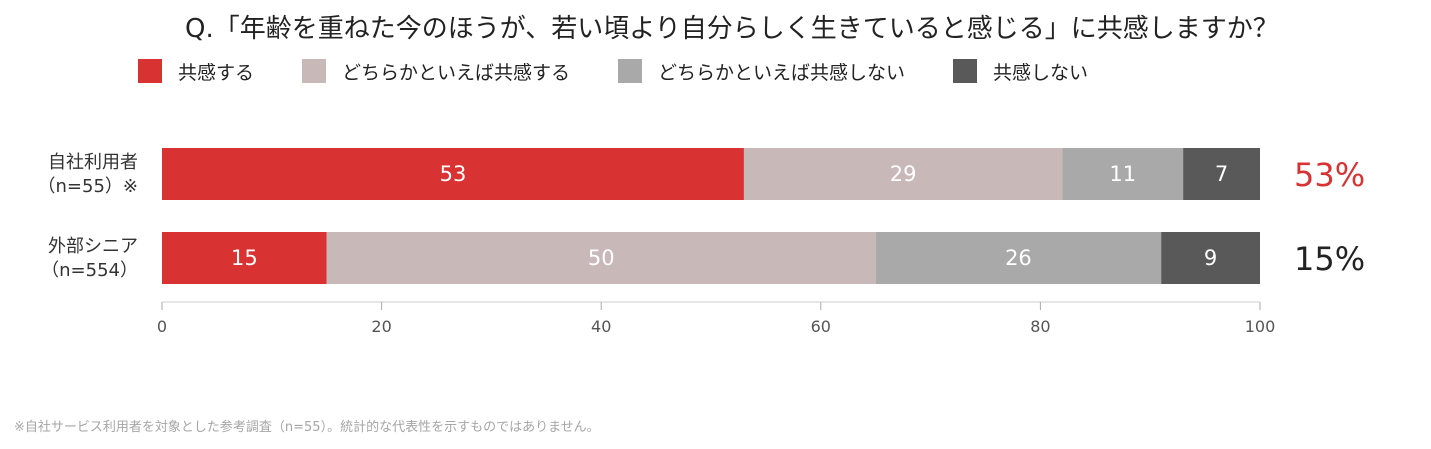  I want to click on bar-value-label: 9, so click(1210, 258).